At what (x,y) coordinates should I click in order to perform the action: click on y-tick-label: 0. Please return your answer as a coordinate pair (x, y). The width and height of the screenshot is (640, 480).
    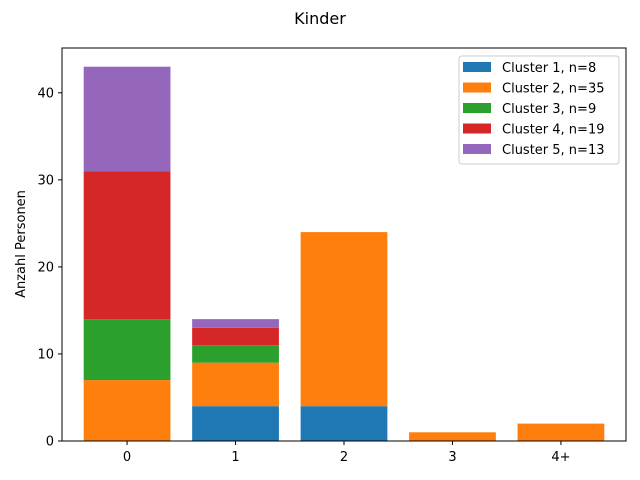
    Looking at the image, I should click on (50, 442).